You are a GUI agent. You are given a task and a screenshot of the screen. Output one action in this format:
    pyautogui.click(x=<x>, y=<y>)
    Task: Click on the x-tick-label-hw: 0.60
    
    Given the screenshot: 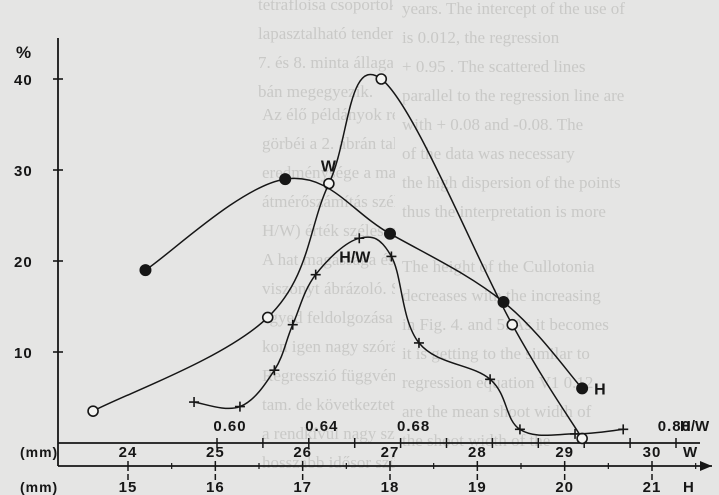 What is the action you would take?
    pyautogui.click(x=229, y=426)
    